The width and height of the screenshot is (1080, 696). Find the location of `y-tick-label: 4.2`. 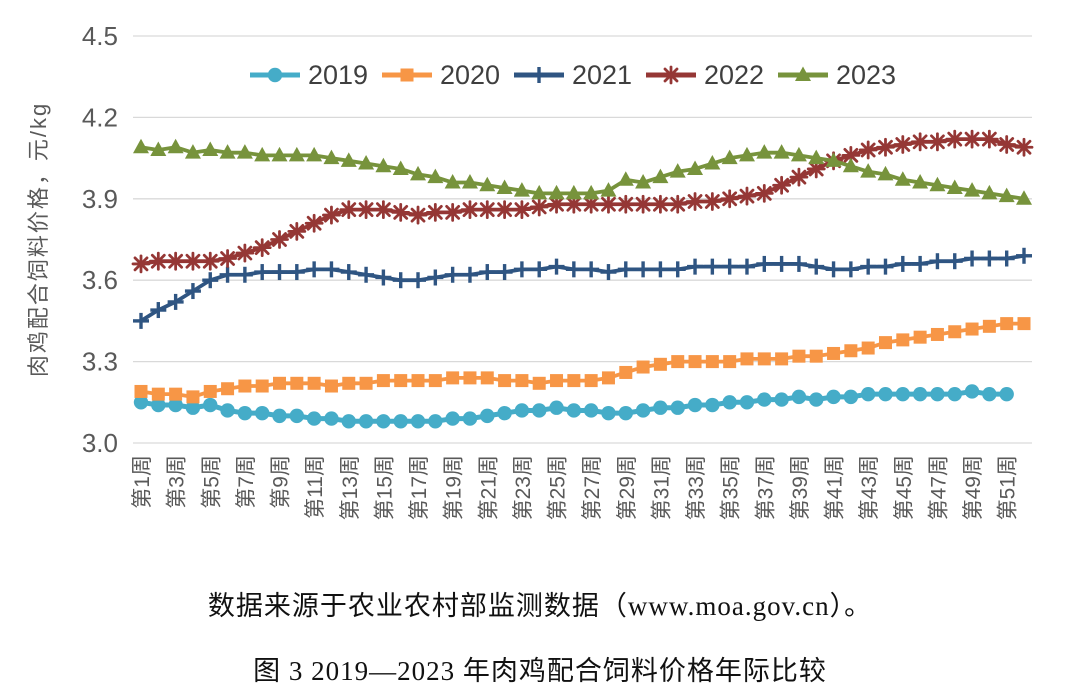

y-tick-label: 4.2 is located at coordinates (100, 117).